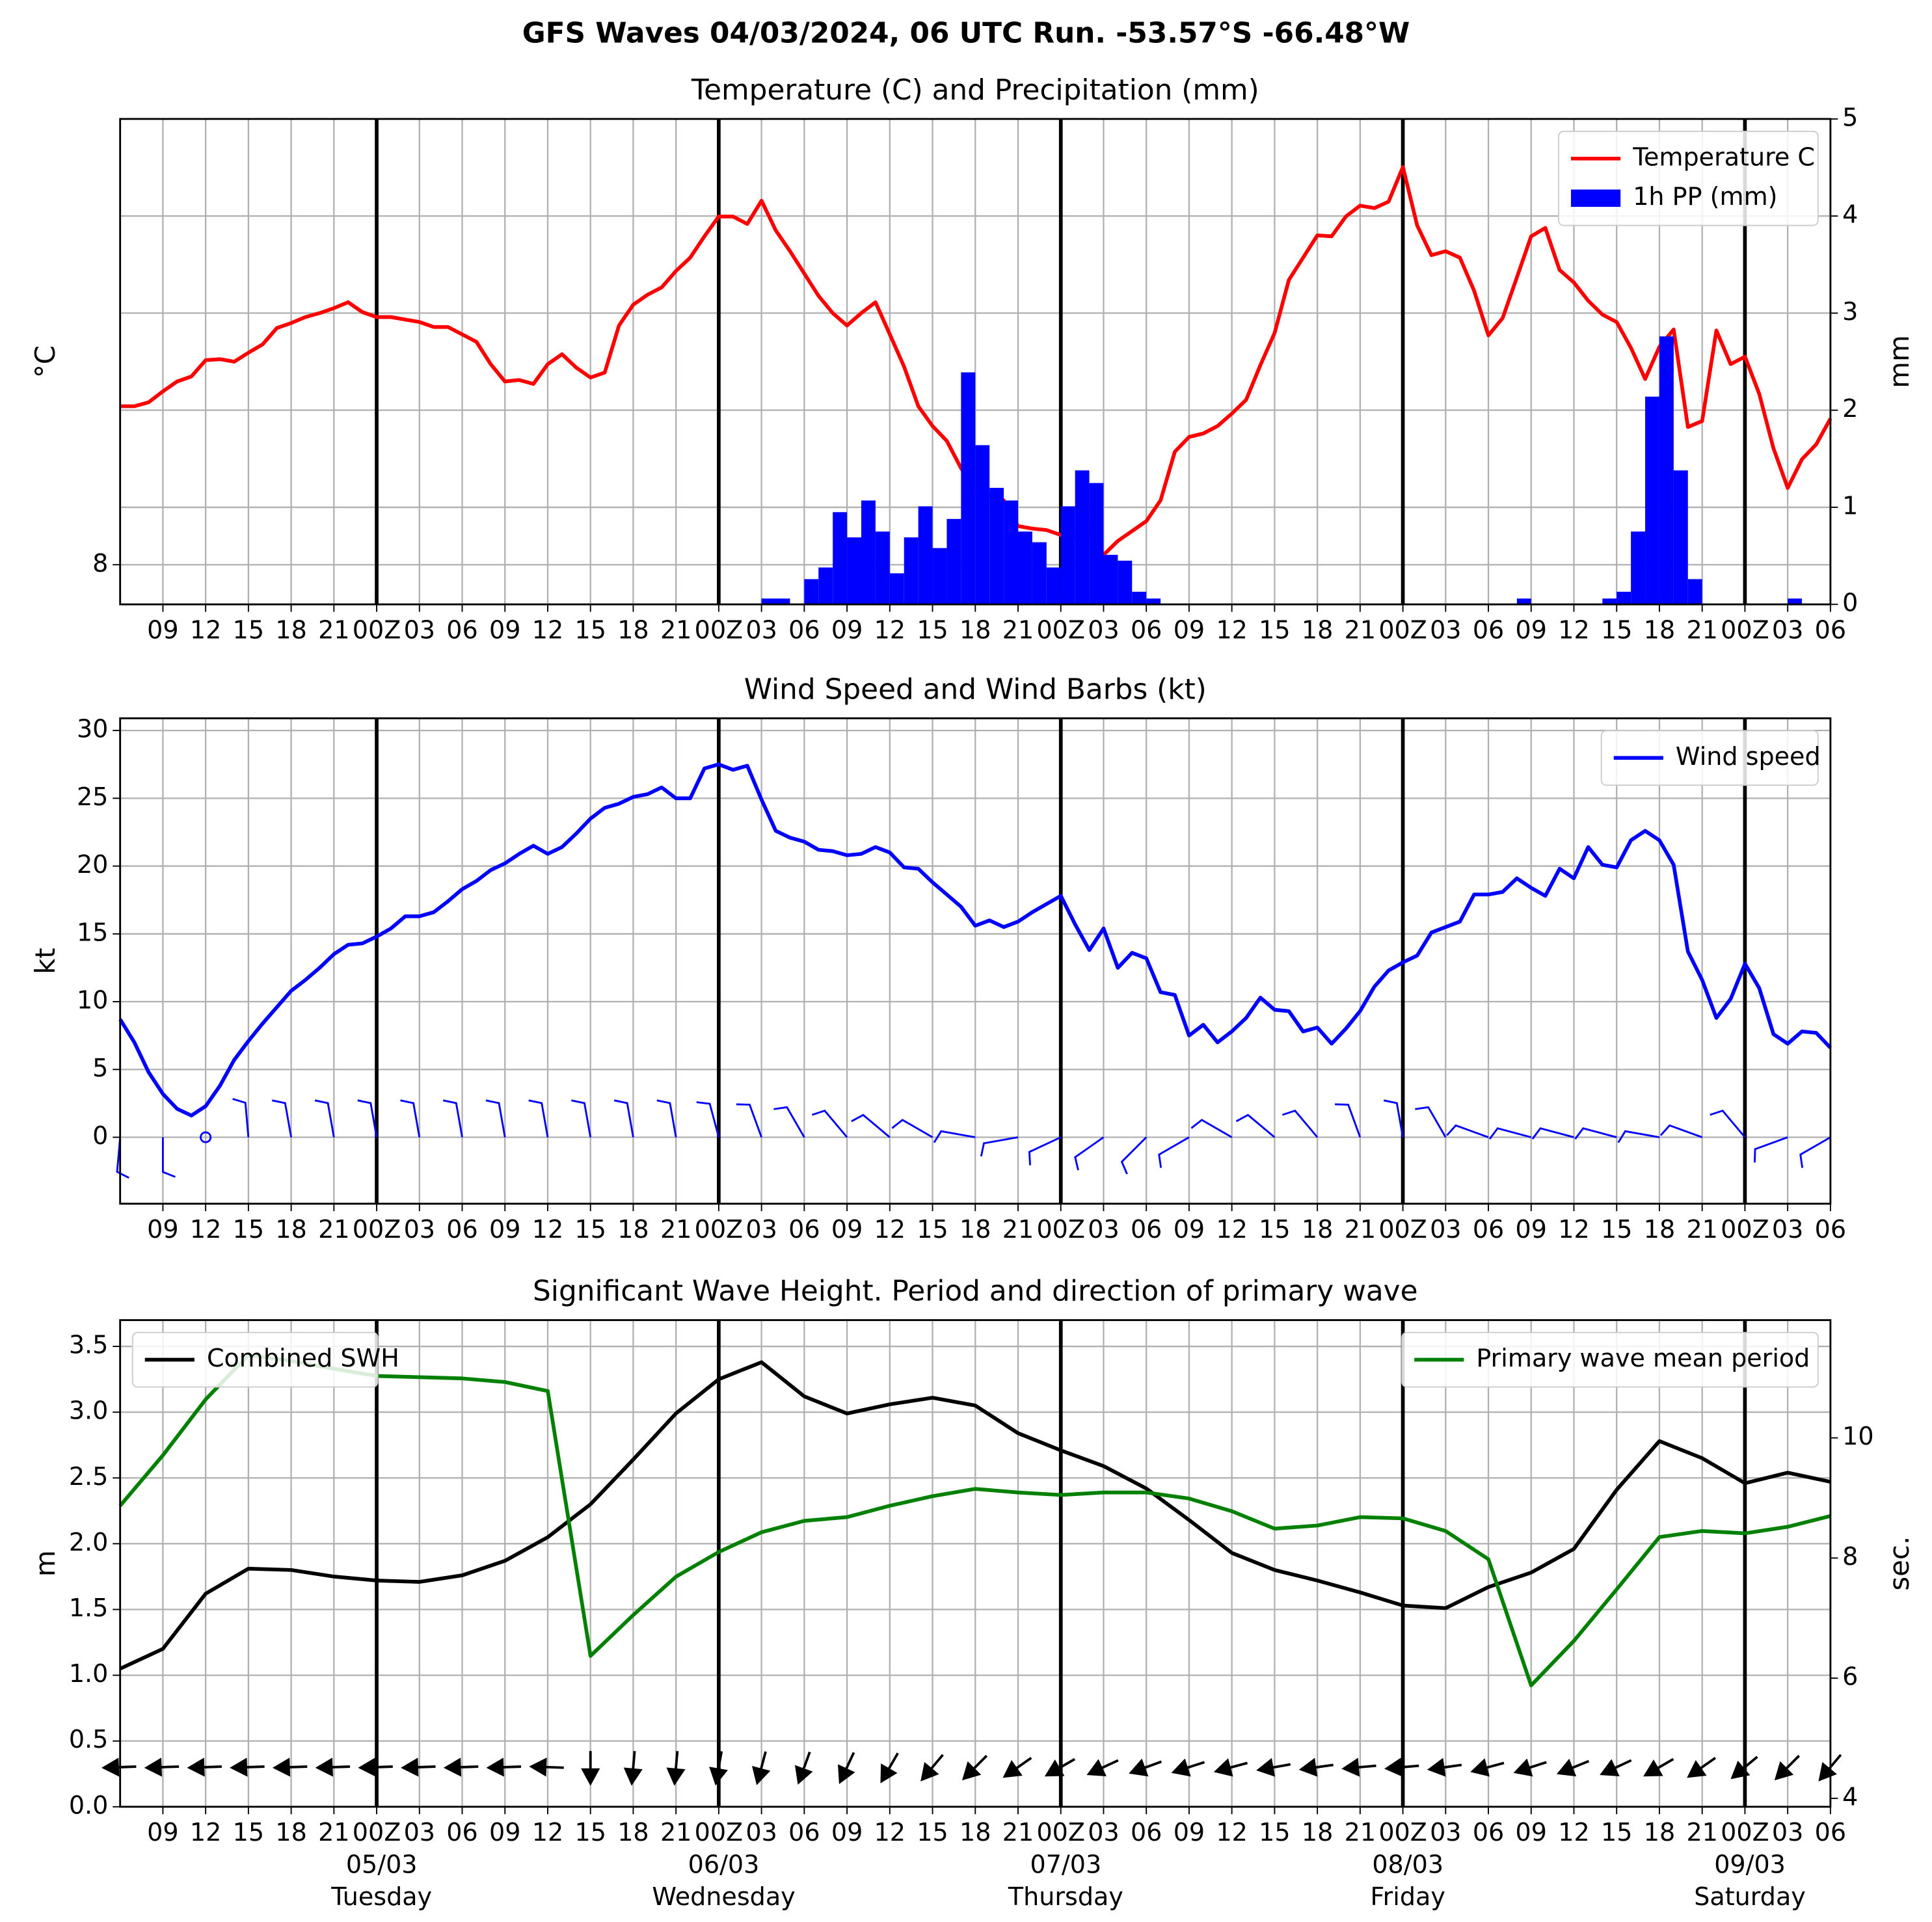  I want to click on y-tick-label: 0, so click(100, 1135).